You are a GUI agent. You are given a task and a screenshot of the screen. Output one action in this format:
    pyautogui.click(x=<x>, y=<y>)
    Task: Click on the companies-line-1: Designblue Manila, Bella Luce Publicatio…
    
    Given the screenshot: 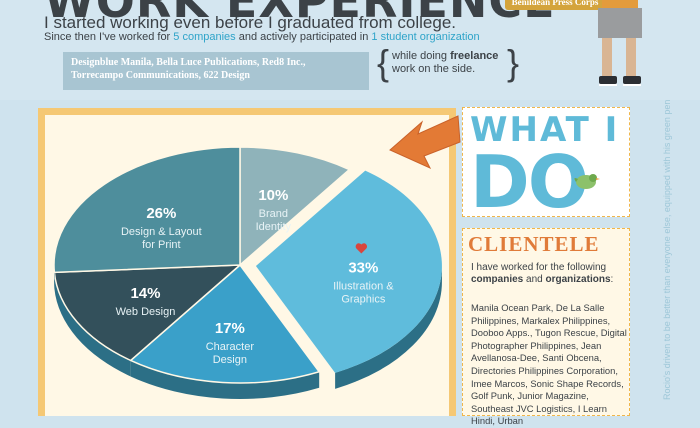 What is the action you would take?
    pyautogui.click(x=216, y=62)
    